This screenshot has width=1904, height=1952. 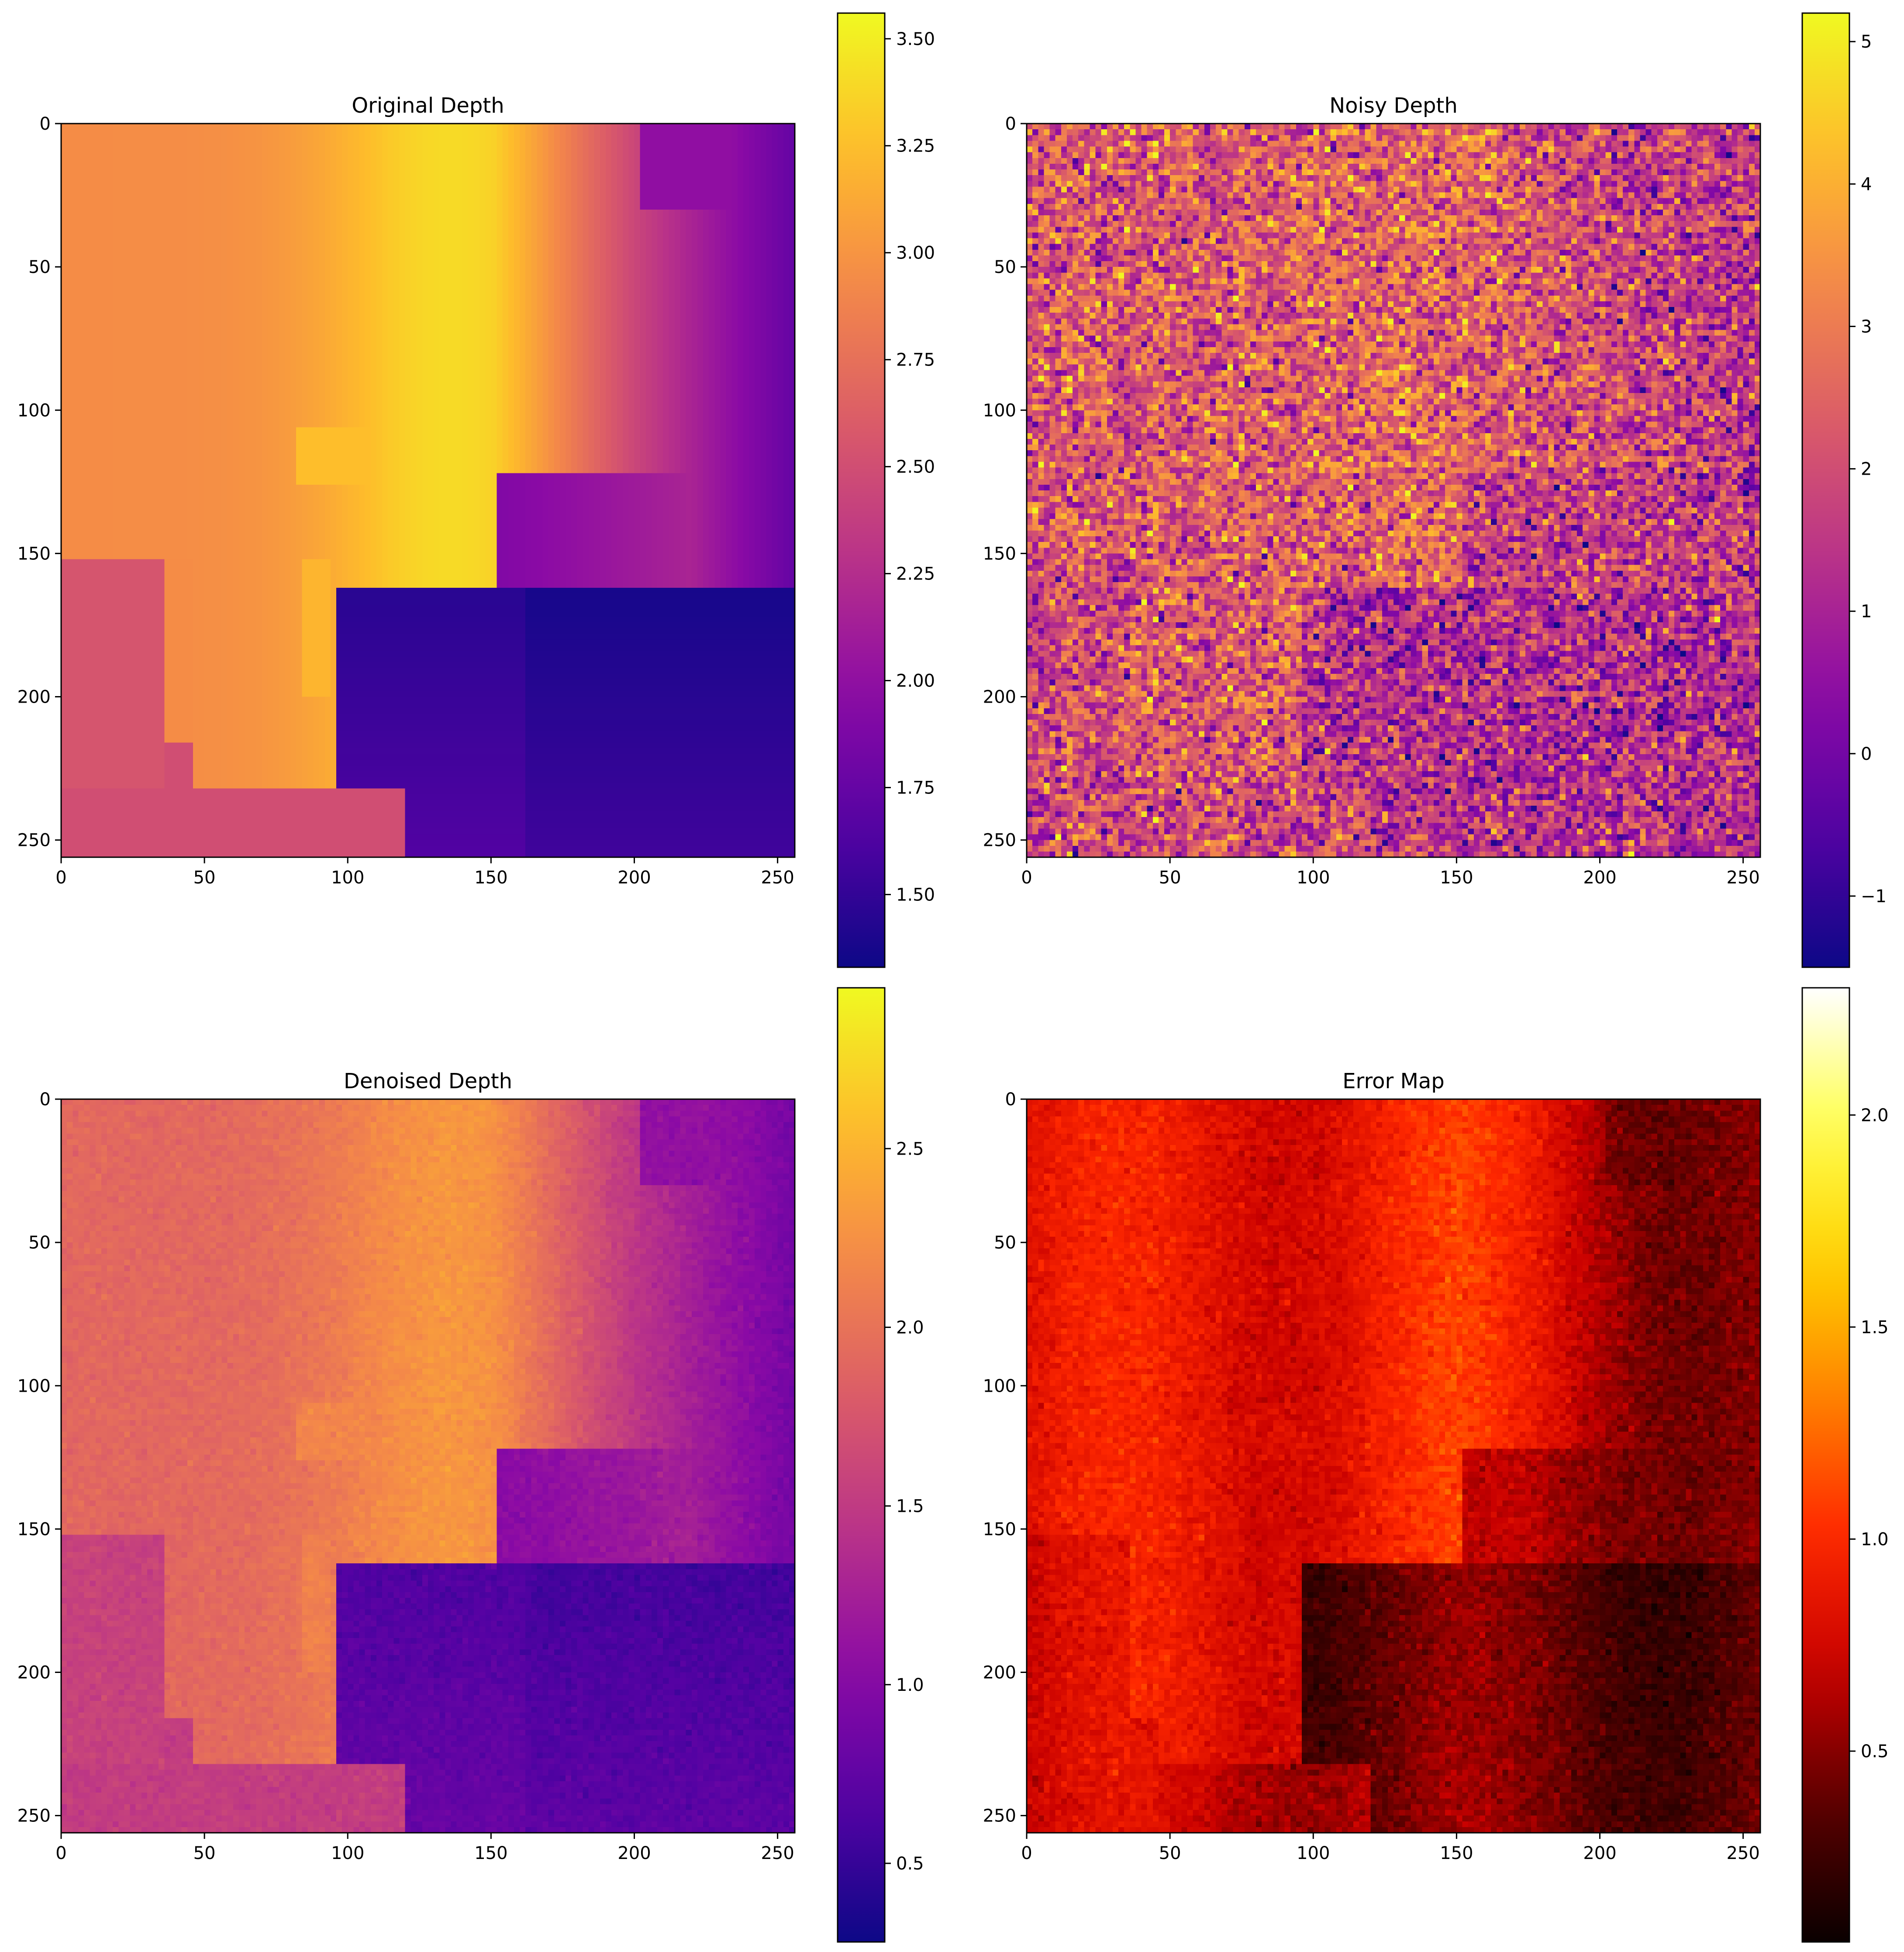 What do you see at coordinates (916, 681) in the screenshot?
I see `colorbar-tick-label: 2.00` at bounding box center [916, 681].